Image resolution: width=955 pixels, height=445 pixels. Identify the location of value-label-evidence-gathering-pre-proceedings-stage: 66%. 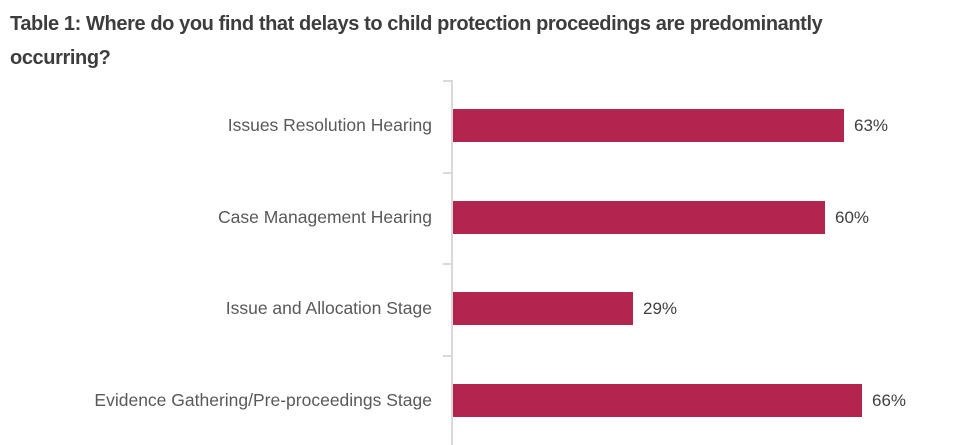
(889, 400).